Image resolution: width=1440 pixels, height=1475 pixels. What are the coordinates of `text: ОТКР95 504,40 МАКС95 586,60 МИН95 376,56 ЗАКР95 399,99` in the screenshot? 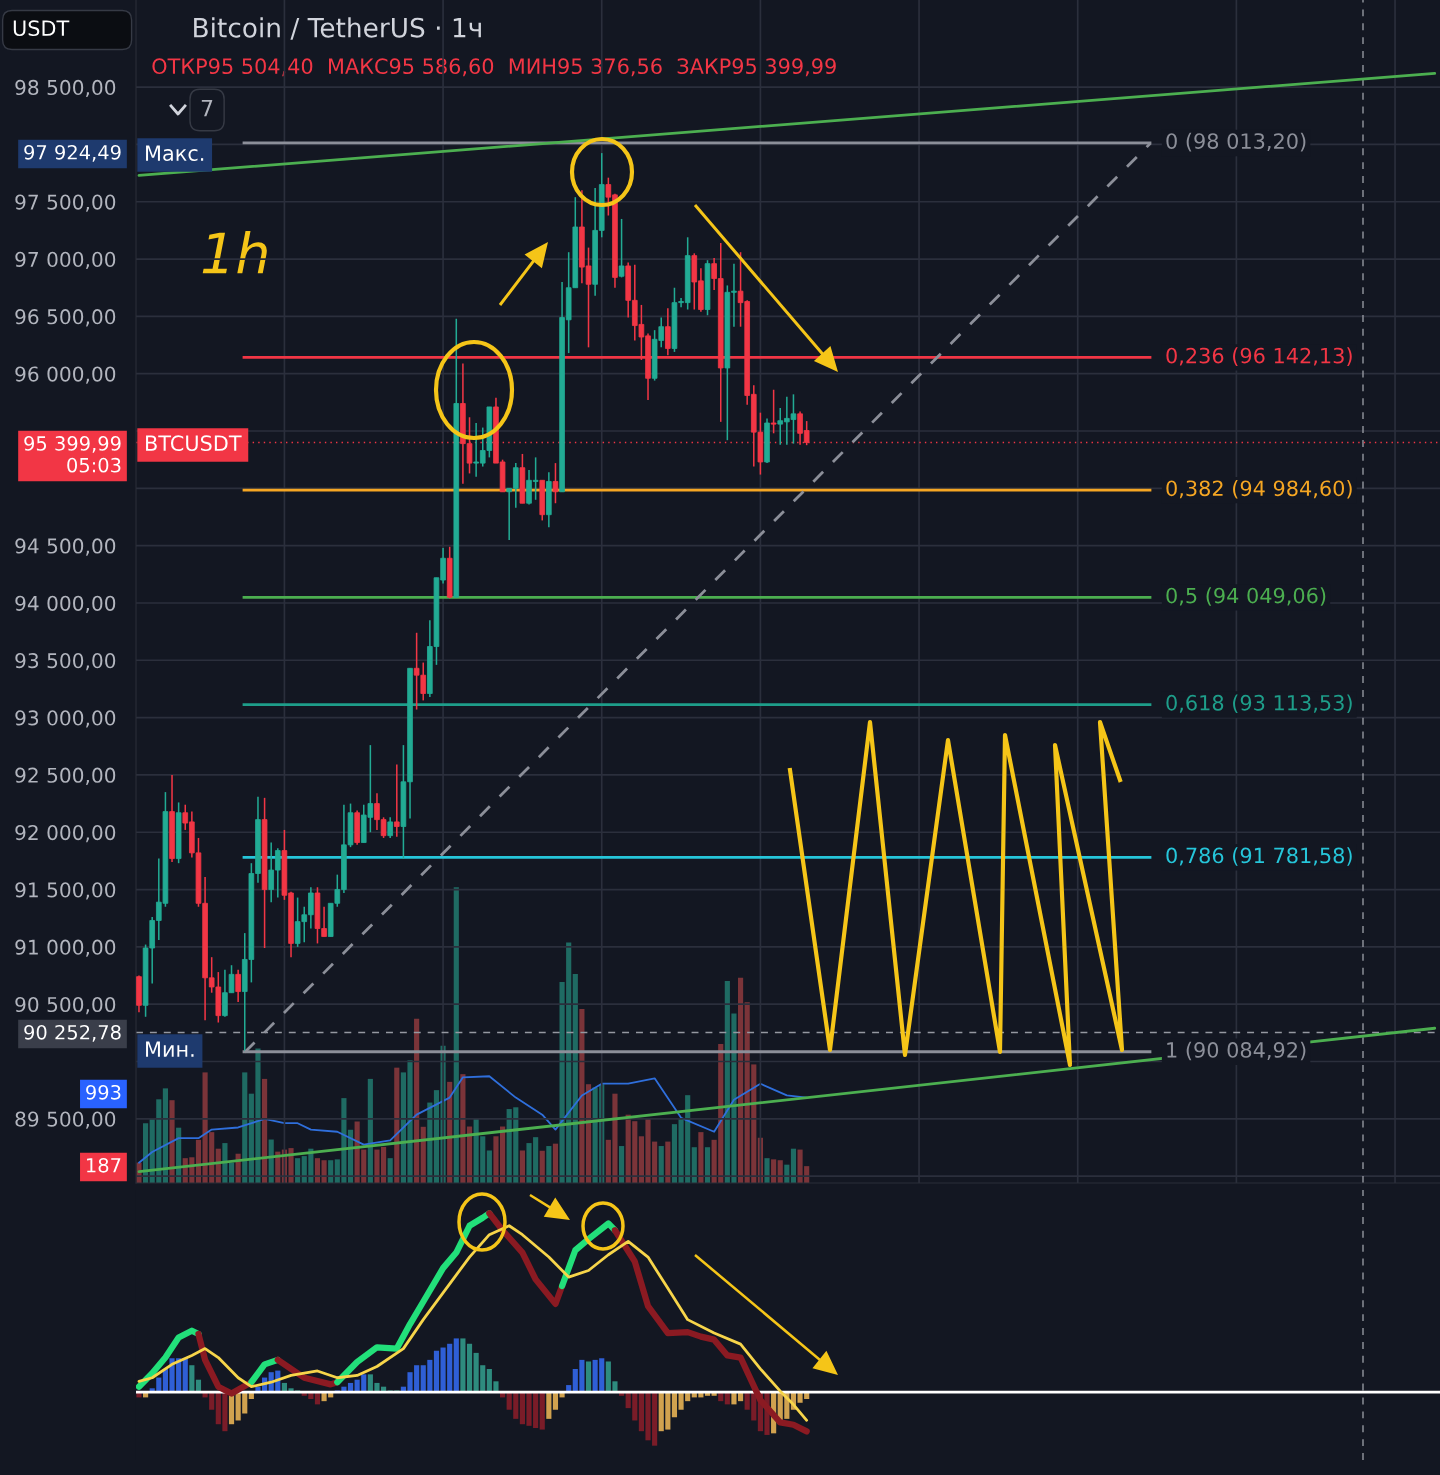 It's located at (494, 67).